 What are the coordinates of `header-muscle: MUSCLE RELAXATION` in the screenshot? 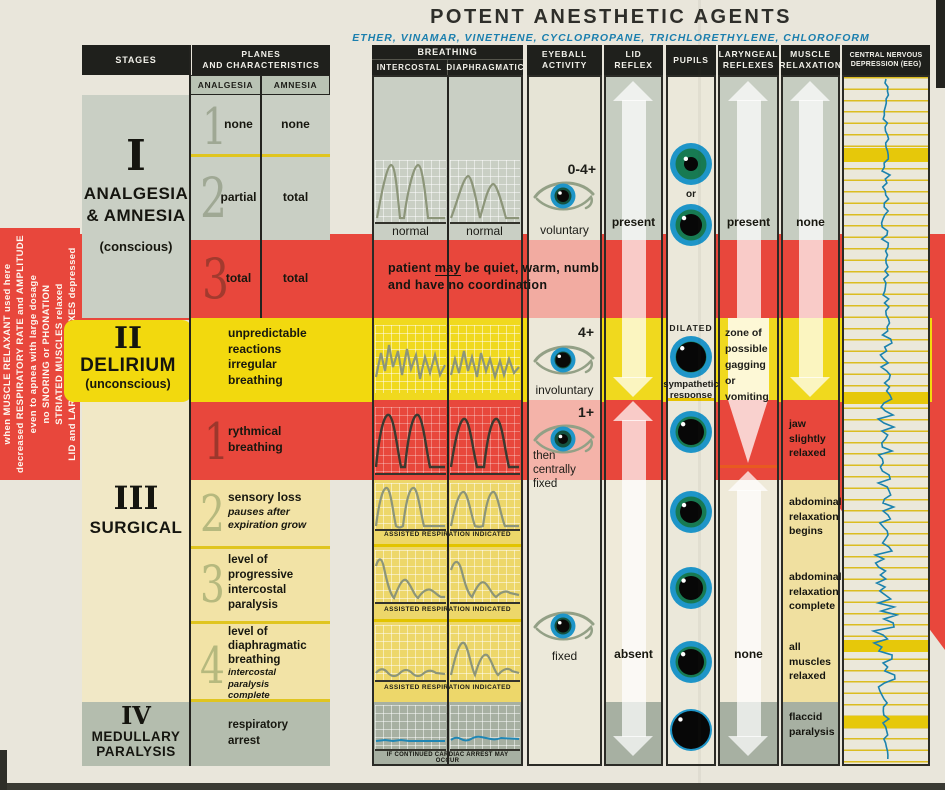 It's located at (810, 60).